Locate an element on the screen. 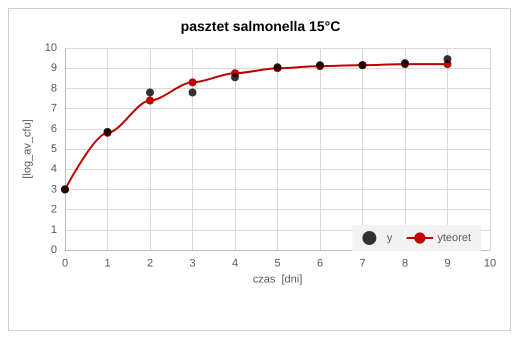 The width and height of the screenshot is (521, 339). y-tick-label: 1 is located at coordinates (53, 230).